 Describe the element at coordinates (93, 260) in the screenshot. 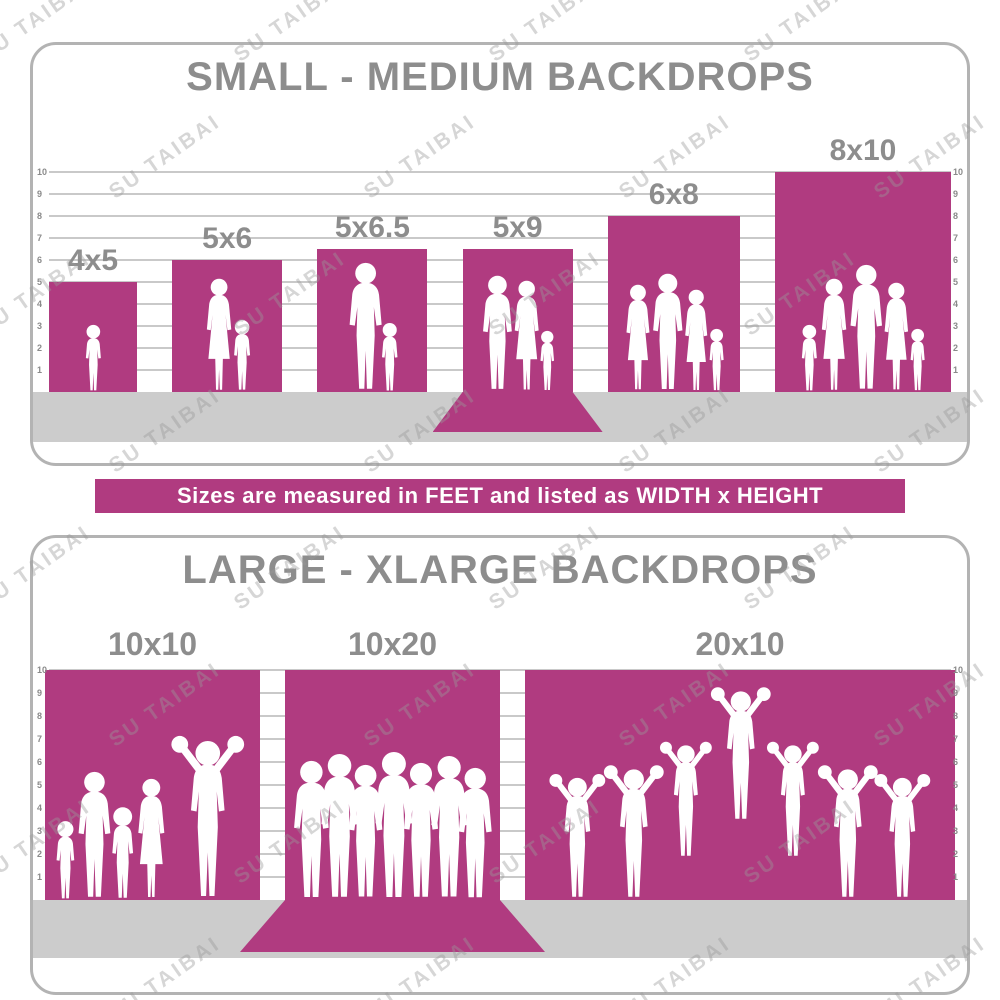

I see `backdrop-size-label: 4x5` at that location.